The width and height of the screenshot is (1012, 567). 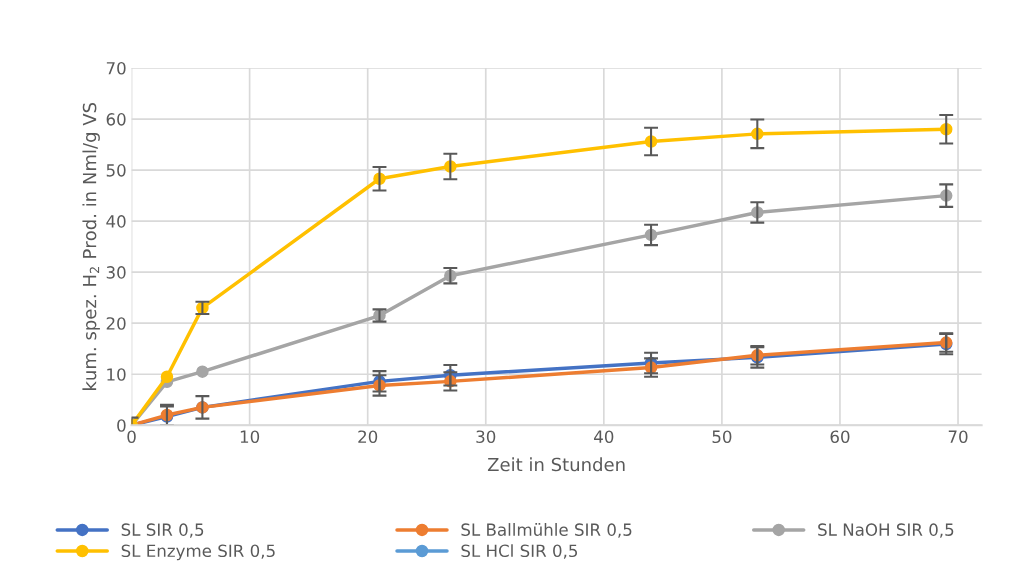 I want to click on y-tick-label: 20, so click(x=116, y=323).